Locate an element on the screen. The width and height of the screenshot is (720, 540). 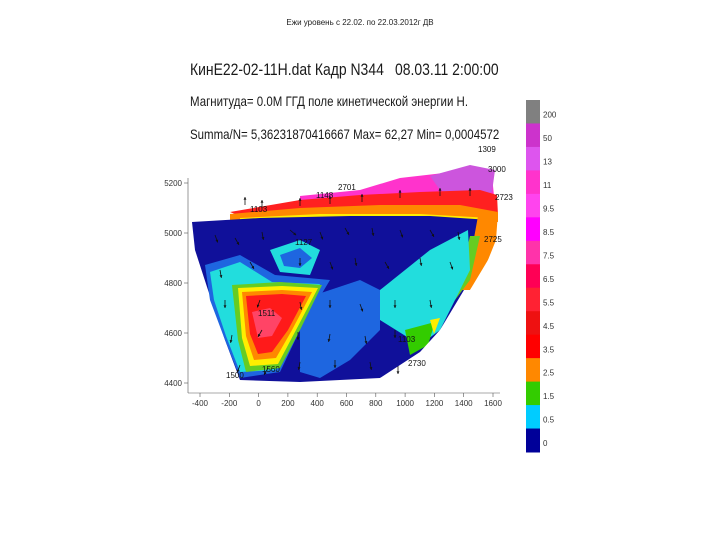
y-tick-label: 4400 is located at coordinates (173, 383).